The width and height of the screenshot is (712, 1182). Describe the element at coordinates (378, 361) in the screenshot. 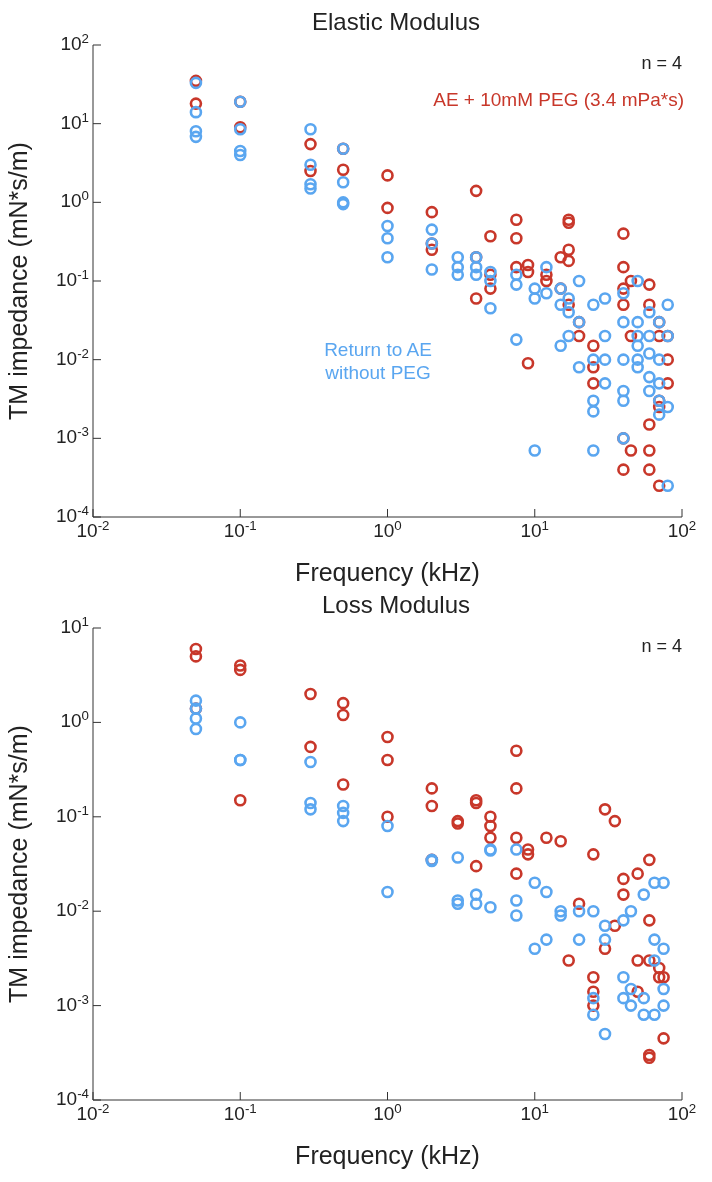

I see `text: Return to AE without PEG` at that location.